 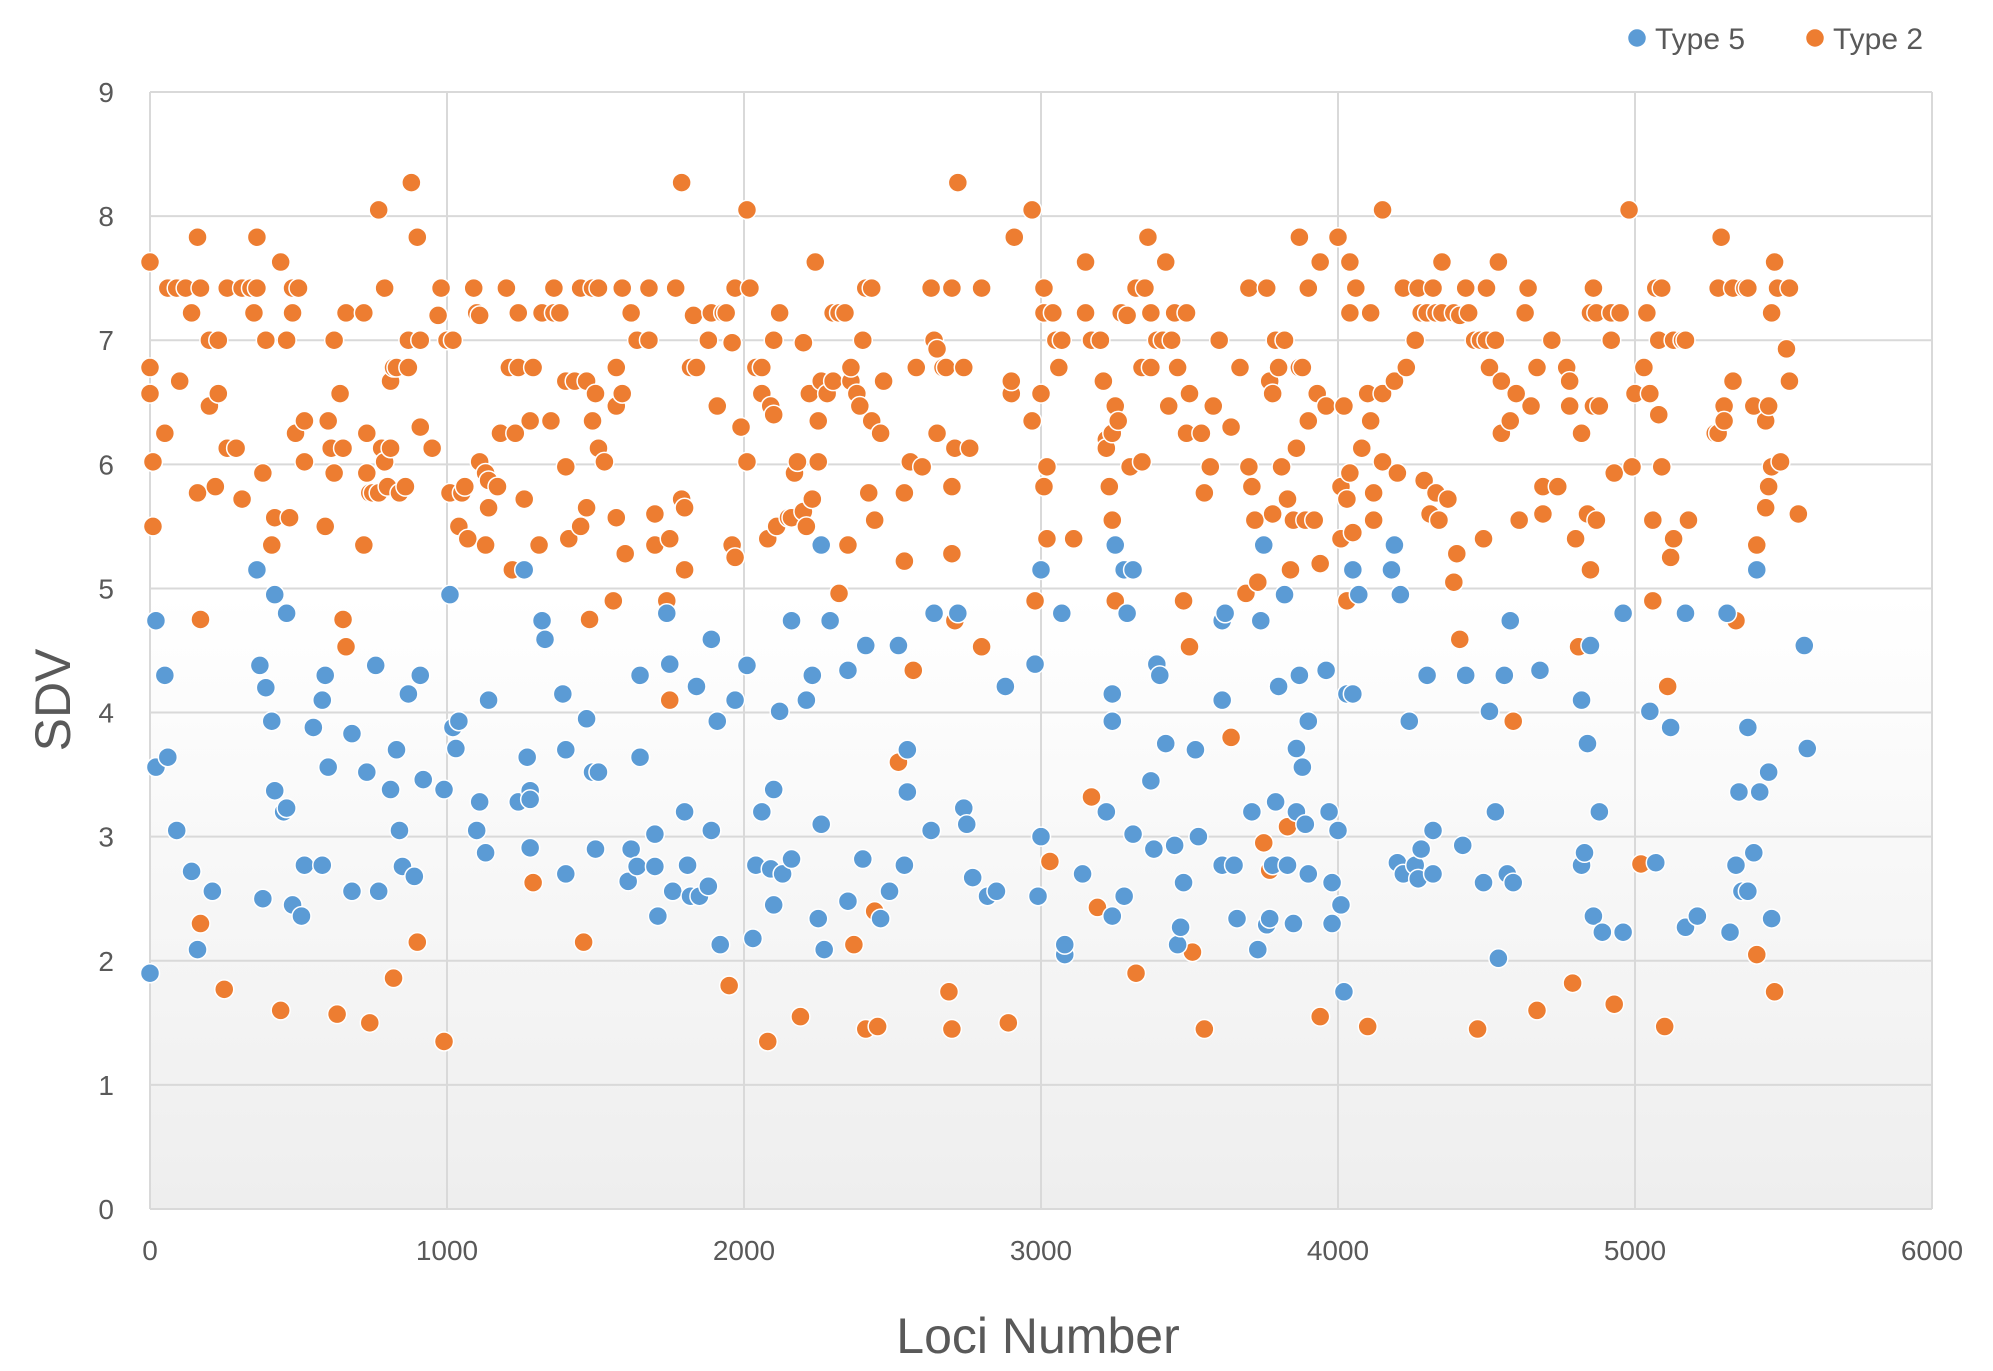 I want to click on x-tick-label: 0, so click(x=150, y=1250).